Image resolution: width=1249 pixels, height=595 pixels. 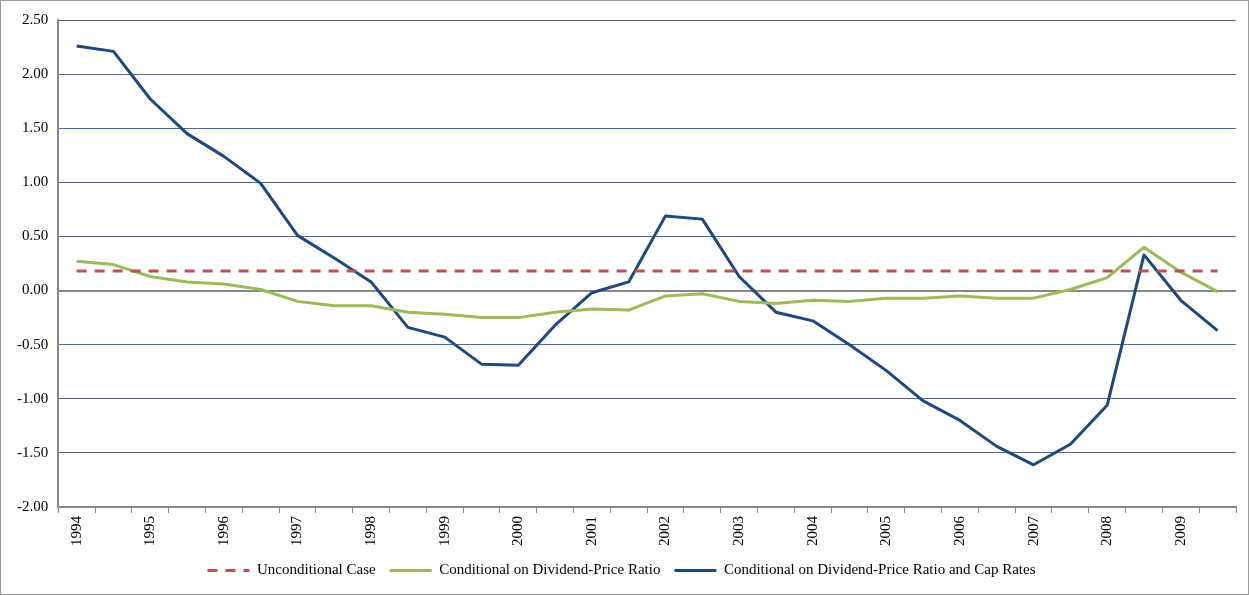 What do you see at coordinates (370, 531) in the screenshot?
I see `x-tick-label: 1998` at bounding box center [370, 531].